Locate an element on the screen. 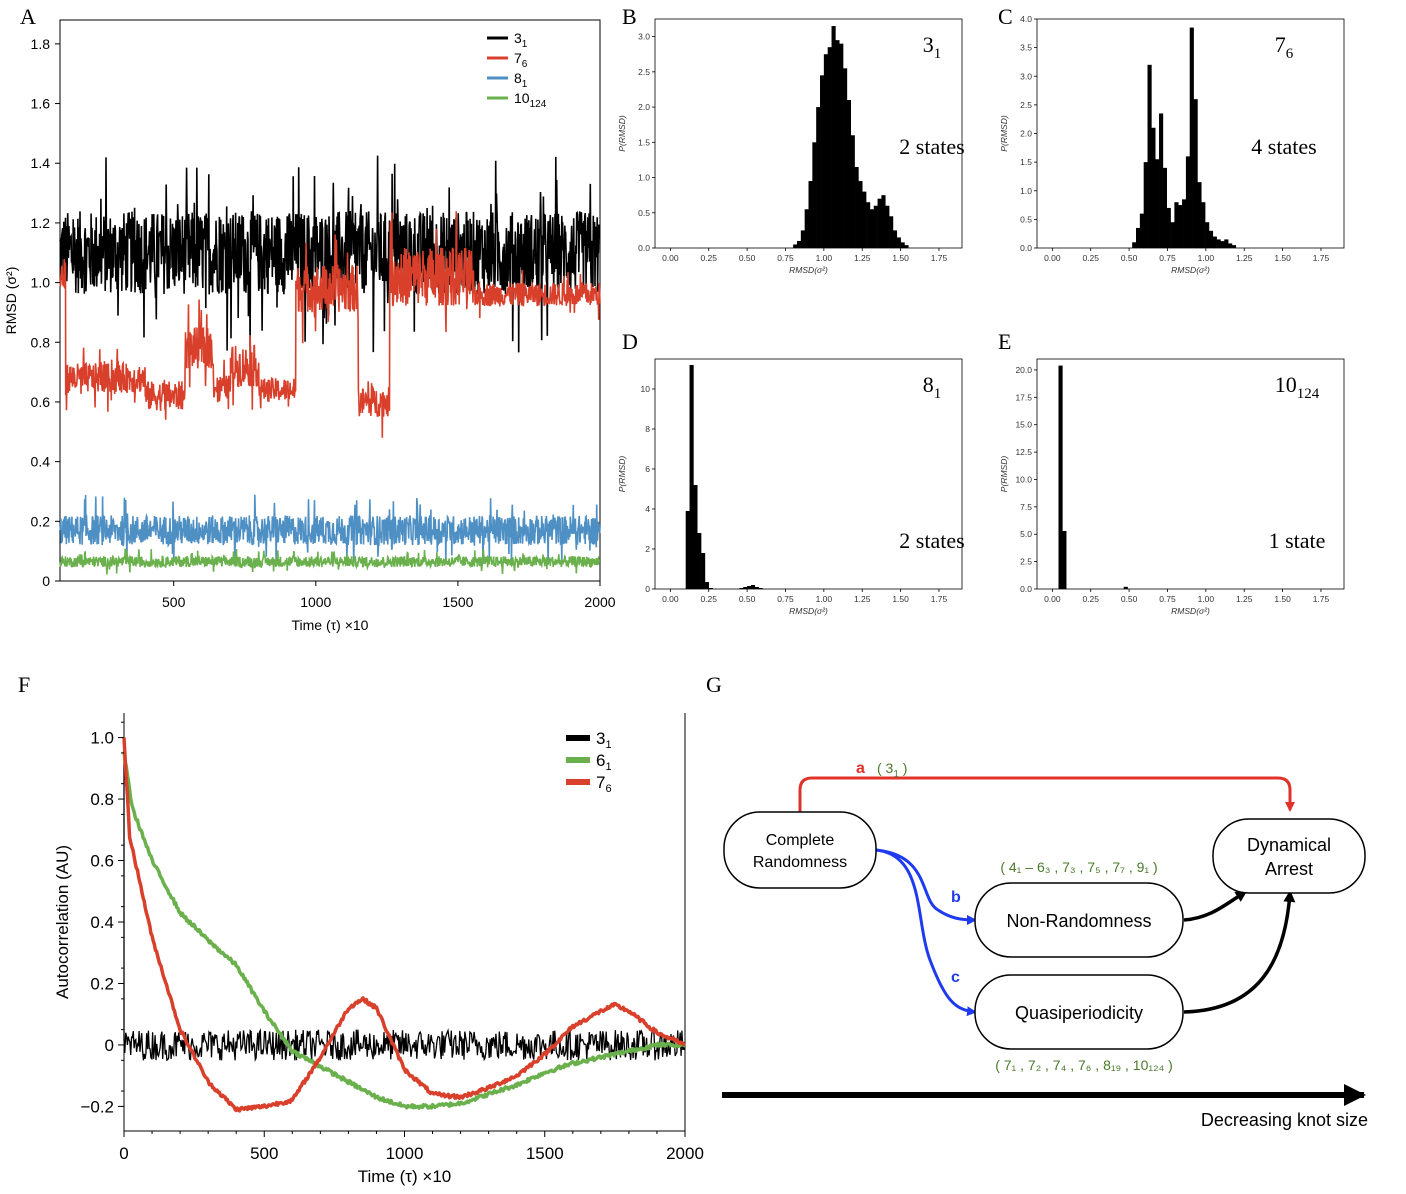 Image resolution: width=1406 pixels, height=1194 pixels. x-tick-label: 1.25 is located at coordinates (1244, 258).